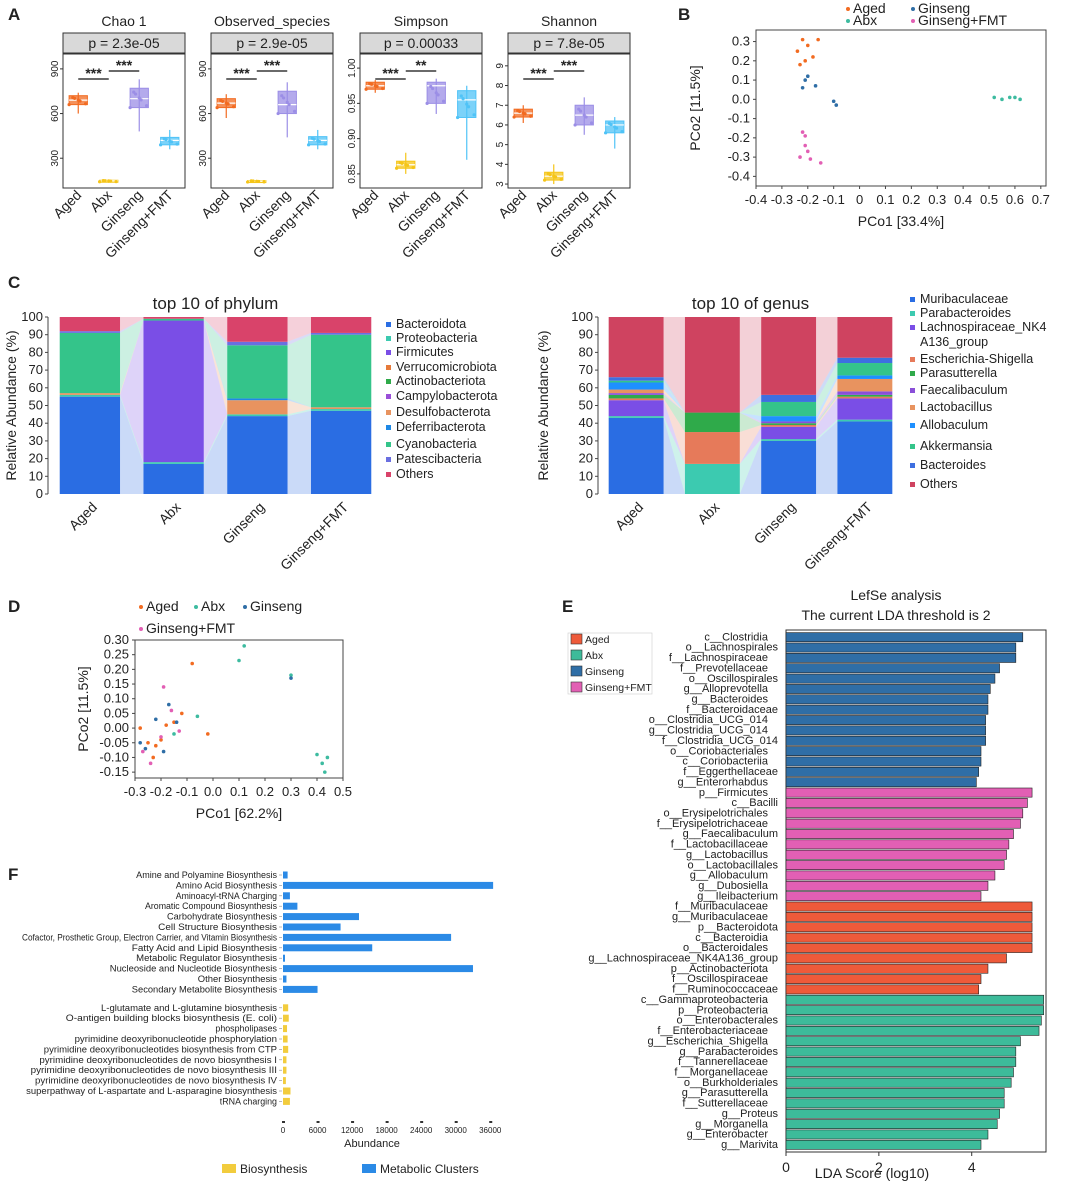 This screenshot has width=1065, height=1184. What do you see at coordinates (314, 535) in the screenshot?
I see `x-tick-label: Ginseng+FMT` at bounding box center [314, 535].